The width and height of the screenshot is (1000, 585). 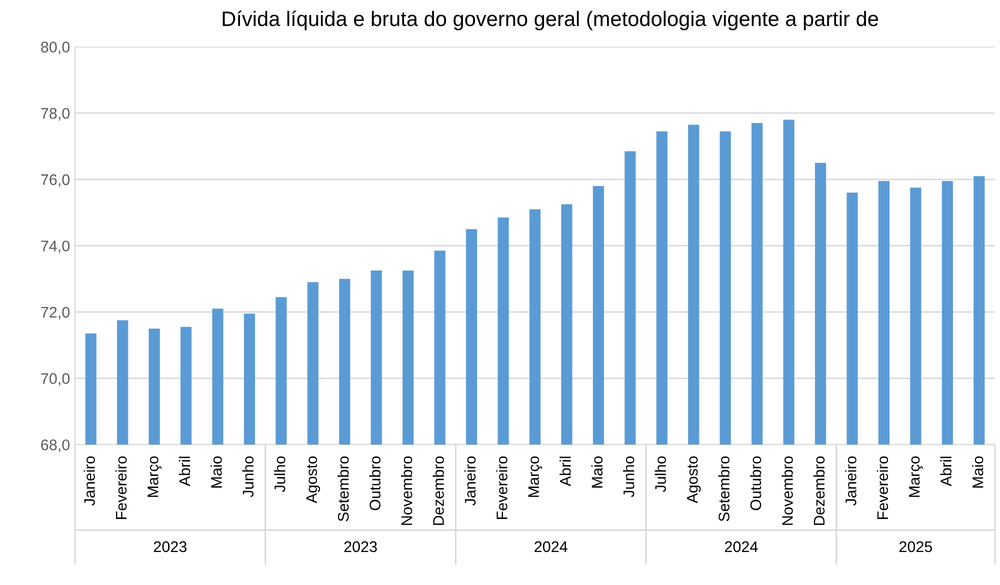 I want to click on text: 2025, so click(x=915, y=546).